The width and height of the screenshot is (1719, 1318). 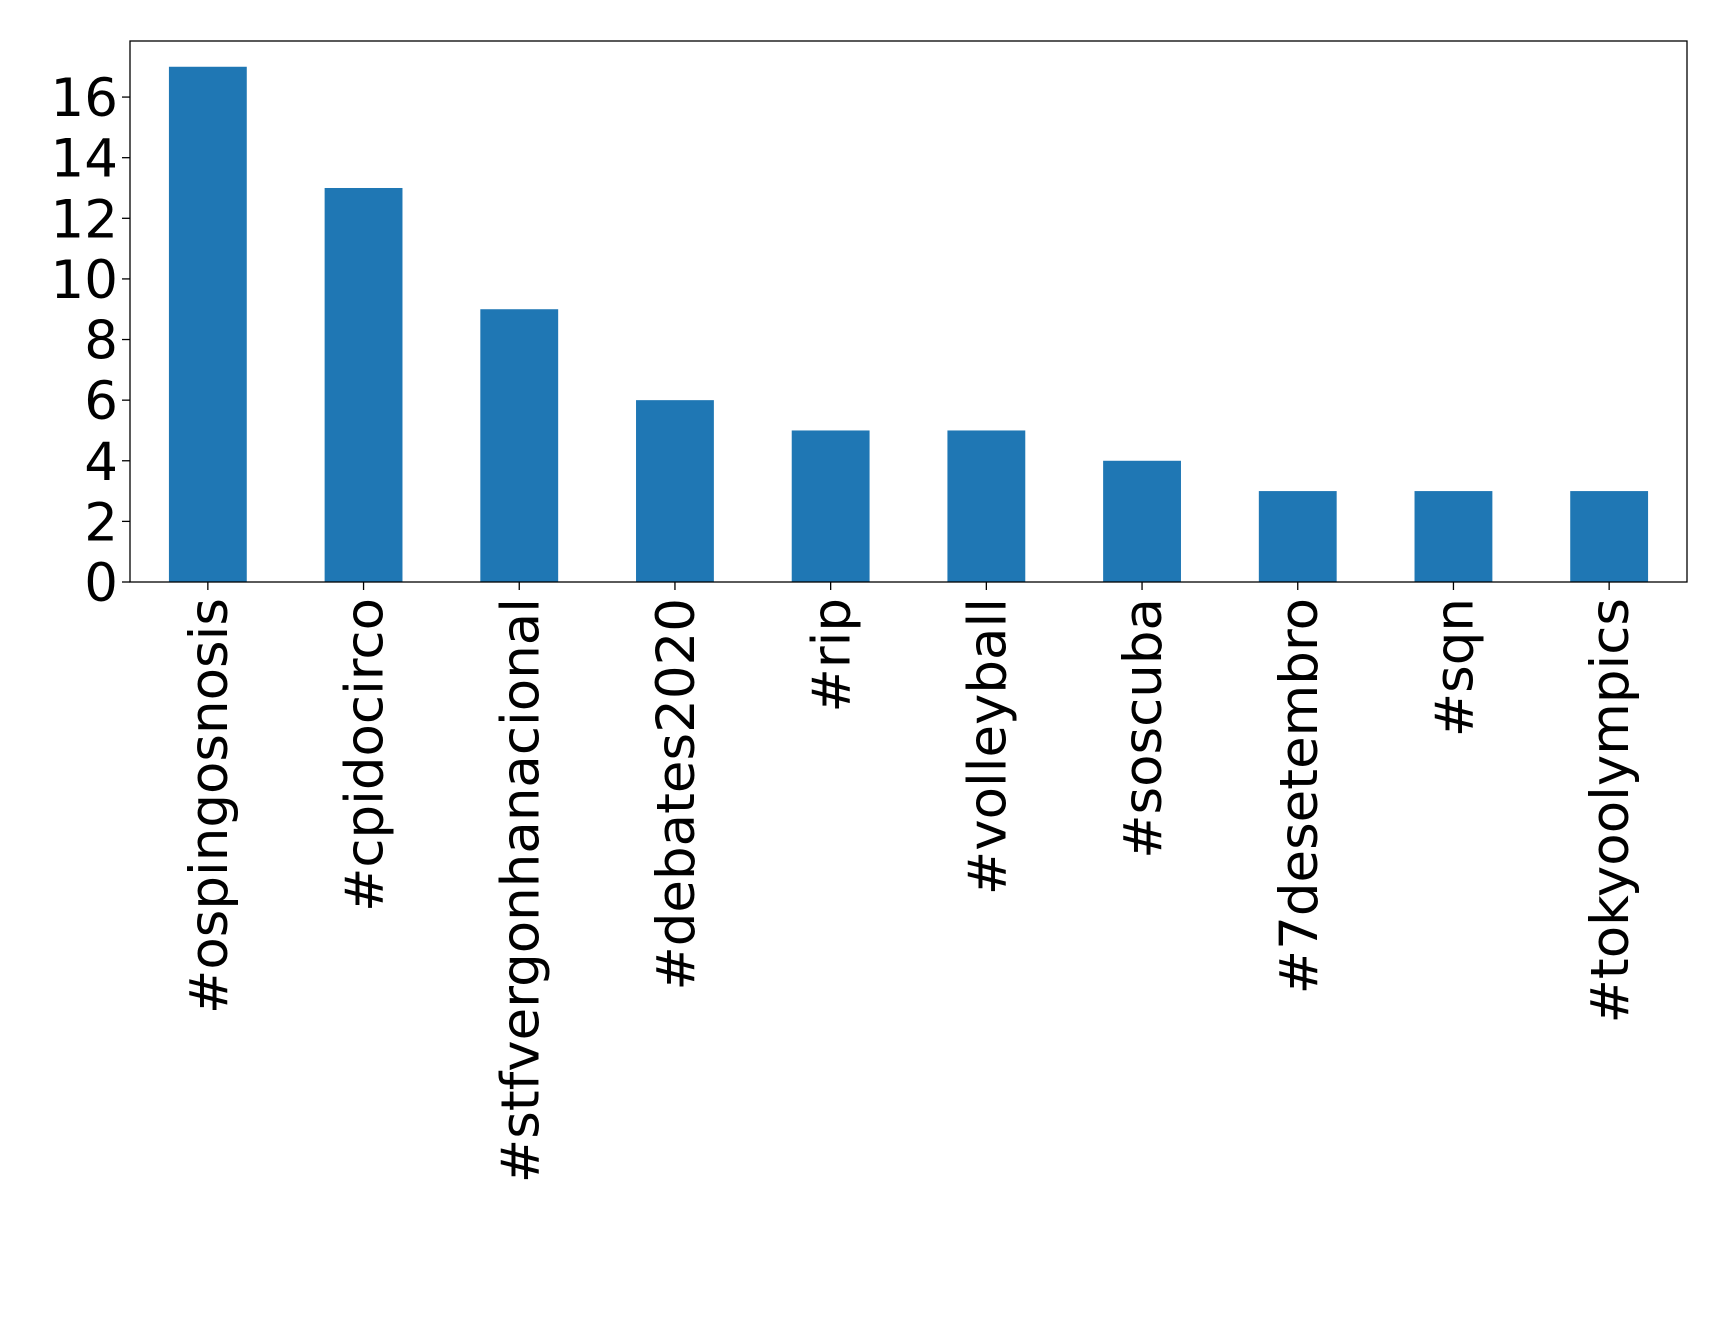 What do you see at coordinates (101, 583) in the screenshot?
I see `y-tick-label: 0` at bounding box center [101, 583].